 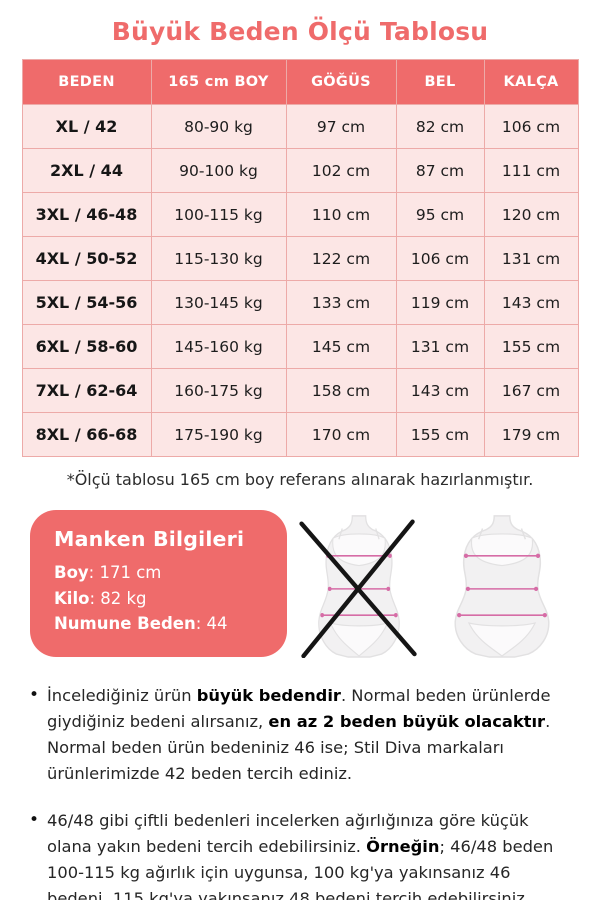 What do you see at coordinates (430, 584) in the screenshot?
I see `fit-figures` at bounding box center [430, 584].